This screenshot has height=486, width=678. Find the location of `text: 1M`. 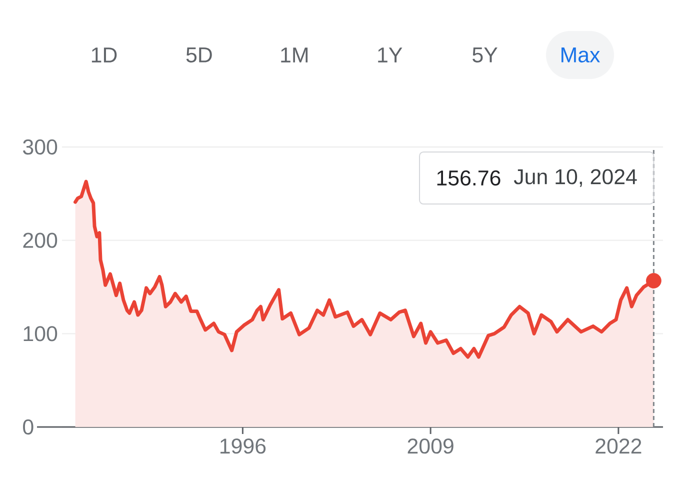

text: 1M is located at coordinates (294, 55).